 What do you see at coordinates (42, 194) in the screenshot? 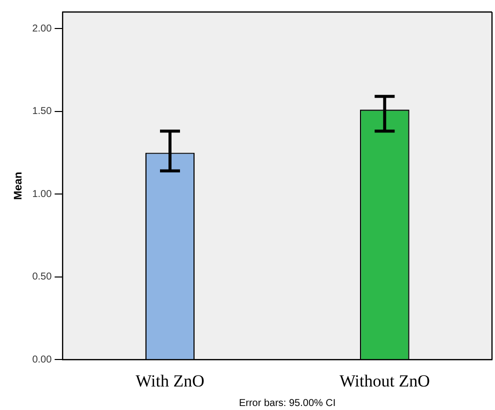
I see `y-tick-label: 1.00` at bounding box center [42, 194].